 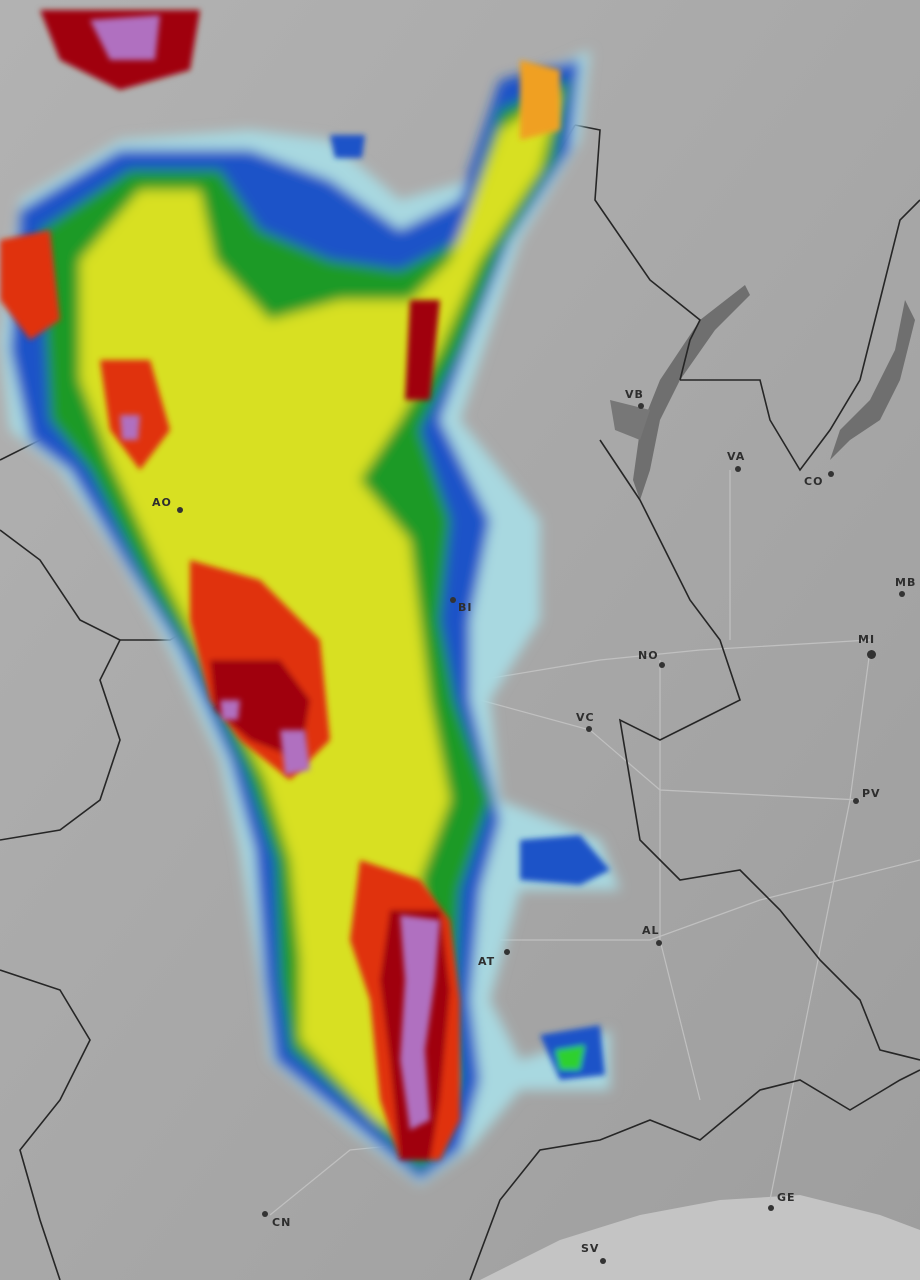 What do you see at coordinates (651, 930) in the screenshot?
I see `city-label: AL` at bounding box center [651, 930].